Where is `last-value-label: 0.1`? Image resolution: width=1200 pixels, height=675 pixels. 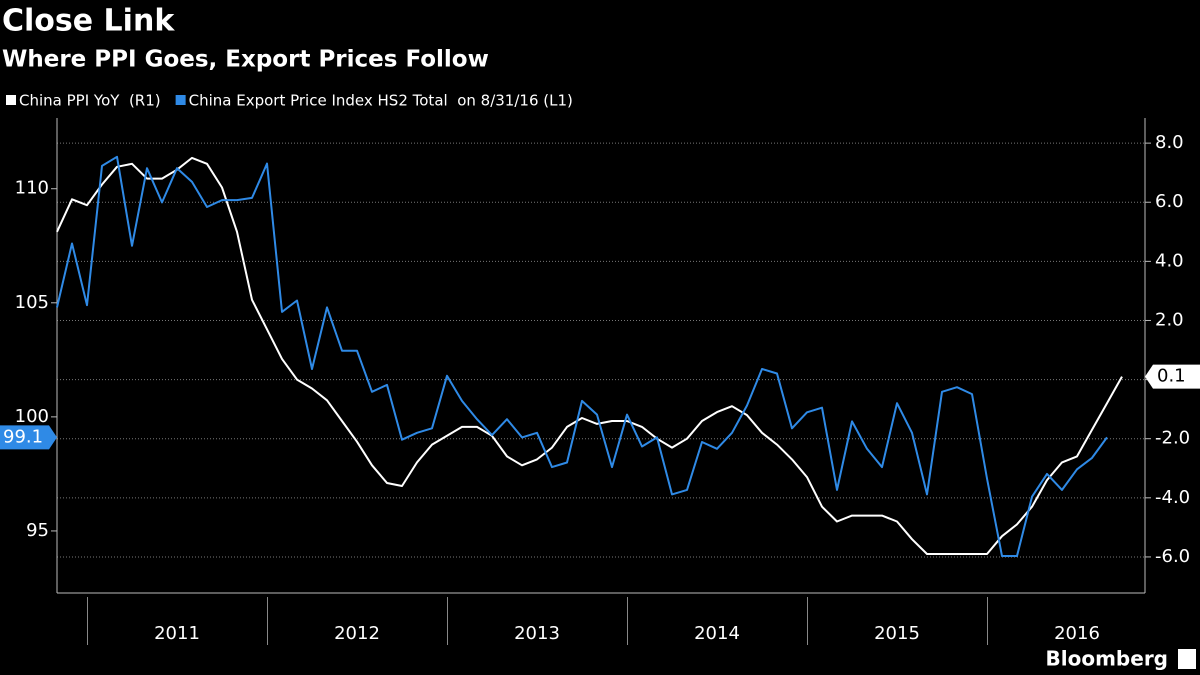 last-value-label: 0.1 is located at coordinates (1171, 376).